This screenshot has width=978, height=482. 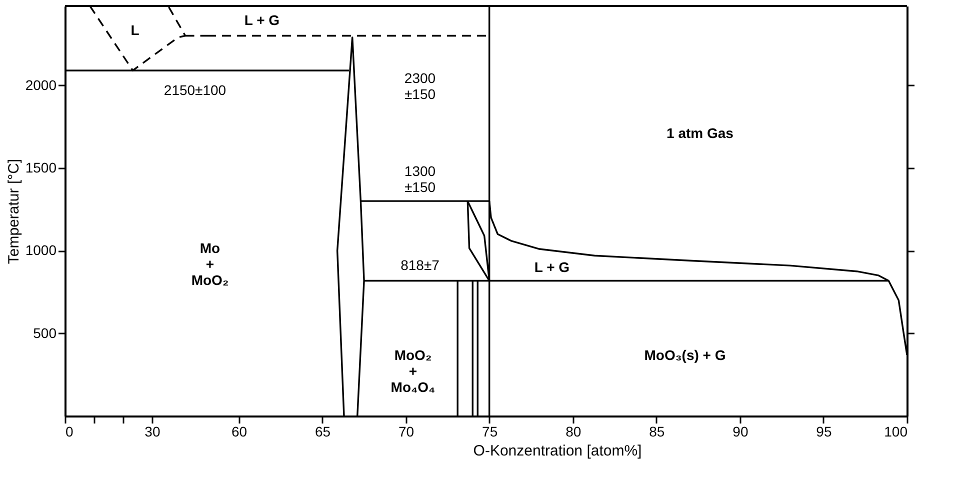 What do you see at coordinates (420, 265) in the screenshot?
I see `annotation: 818±7` at bounding box center [420, 265].